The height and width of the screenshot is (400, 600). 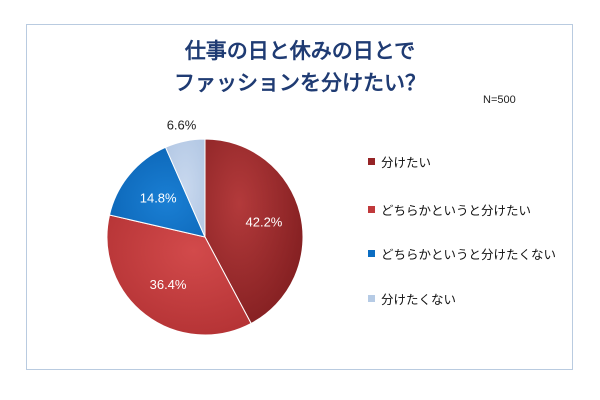 I want to click on pie-slice-dochiraka-waketakunai, so click(x=157, y=192).